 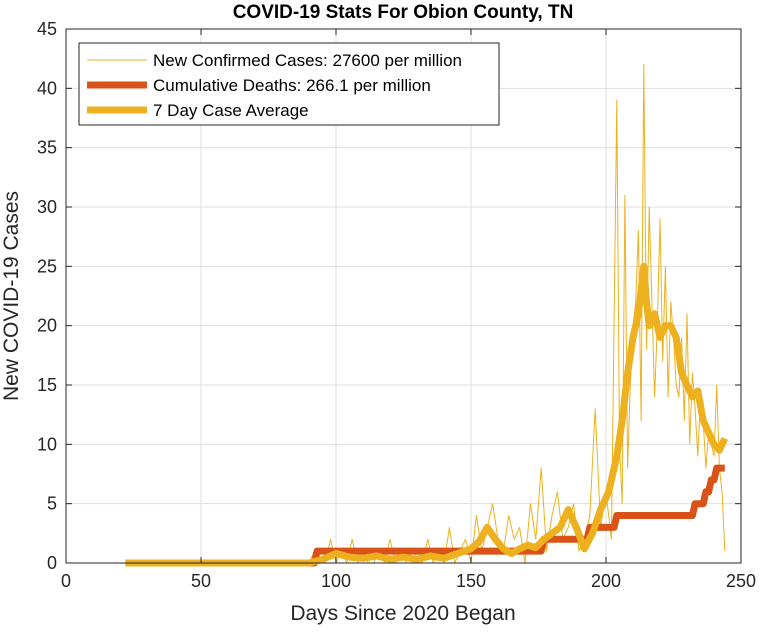 What do you see at coordinates (403, 12) in the screenshot?
I see `chart-title: COVID-19 Stats For Obion County, TN` at bounding box center [403, 12].